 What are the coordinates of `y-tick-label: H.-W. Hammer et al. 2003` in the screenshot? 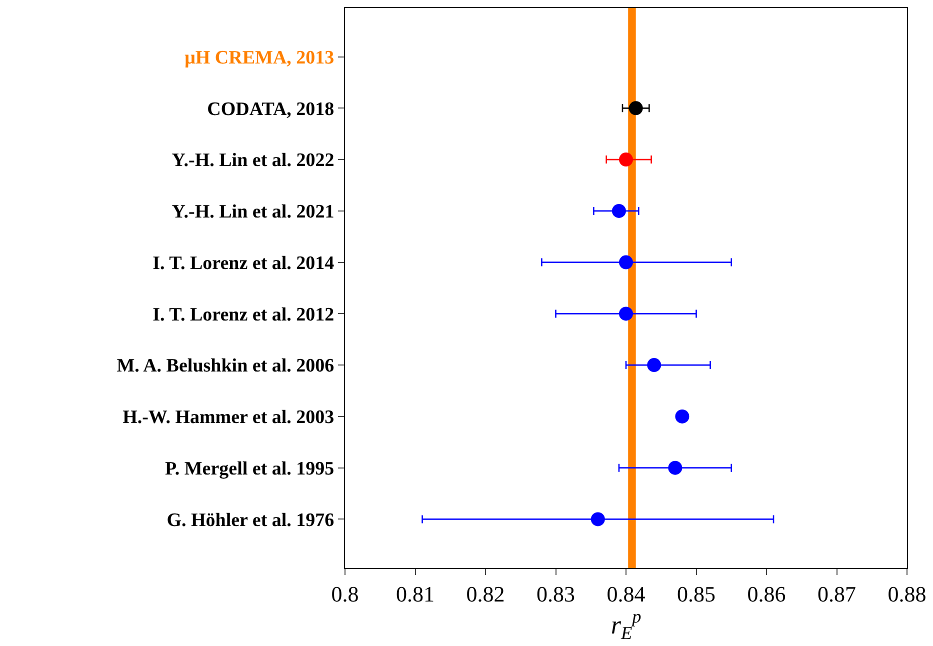 It's located at (228, 417).